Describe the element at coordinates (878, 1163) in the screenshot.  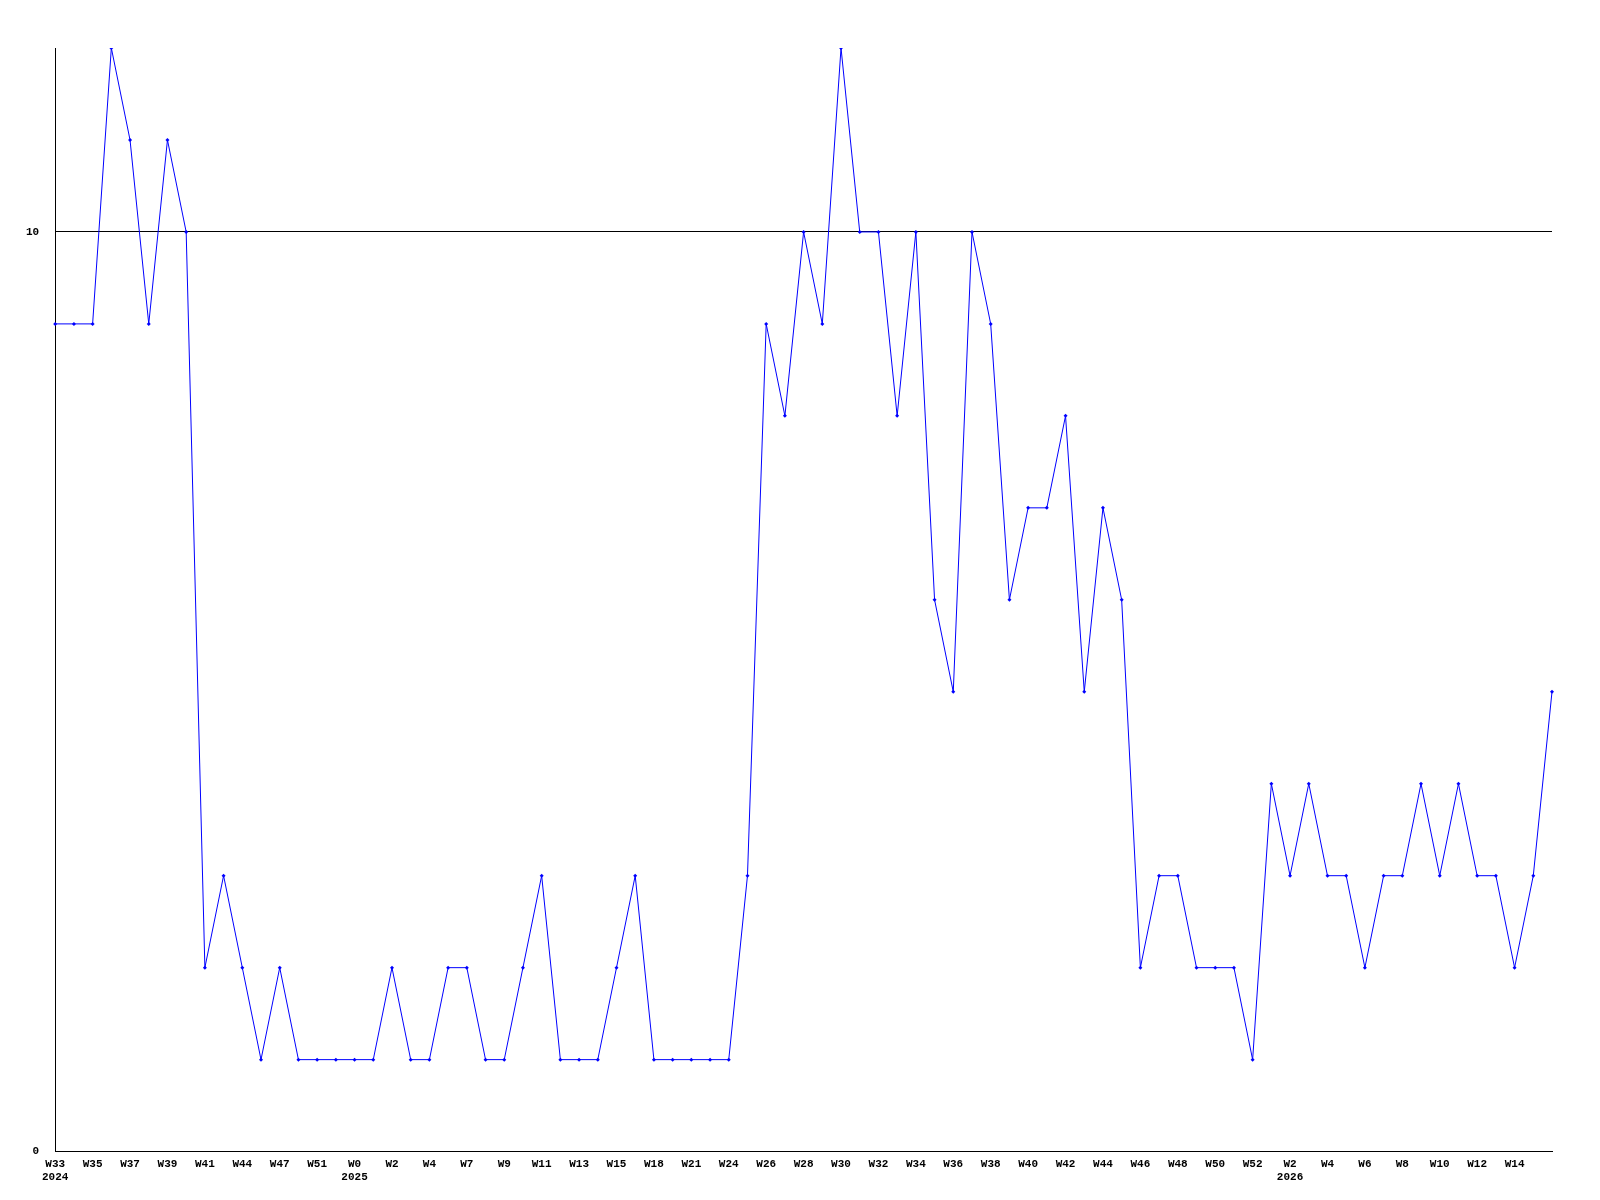
I see `x-tick-label: W32` at that location.